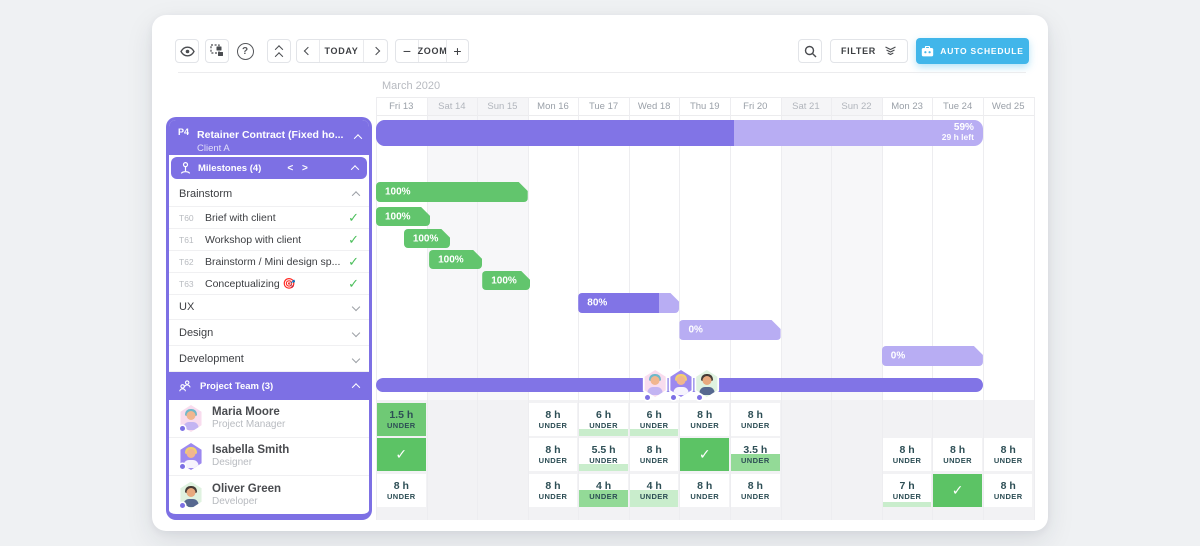 This screenshot has width=1200, height=546. What do you see at coordinates (654, 486) in the screenshot?
I see `workload-hours: 4 h` at bounding box center [654, 486].